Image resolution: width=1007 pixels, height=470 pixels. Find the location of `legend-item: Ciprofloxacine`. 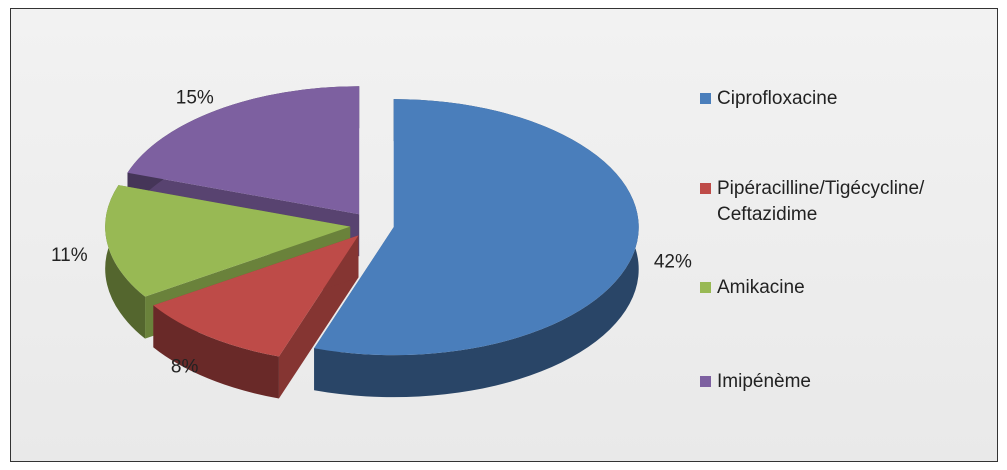

legend-item: Ciprofloxacine is located at coordinates (840, 99).